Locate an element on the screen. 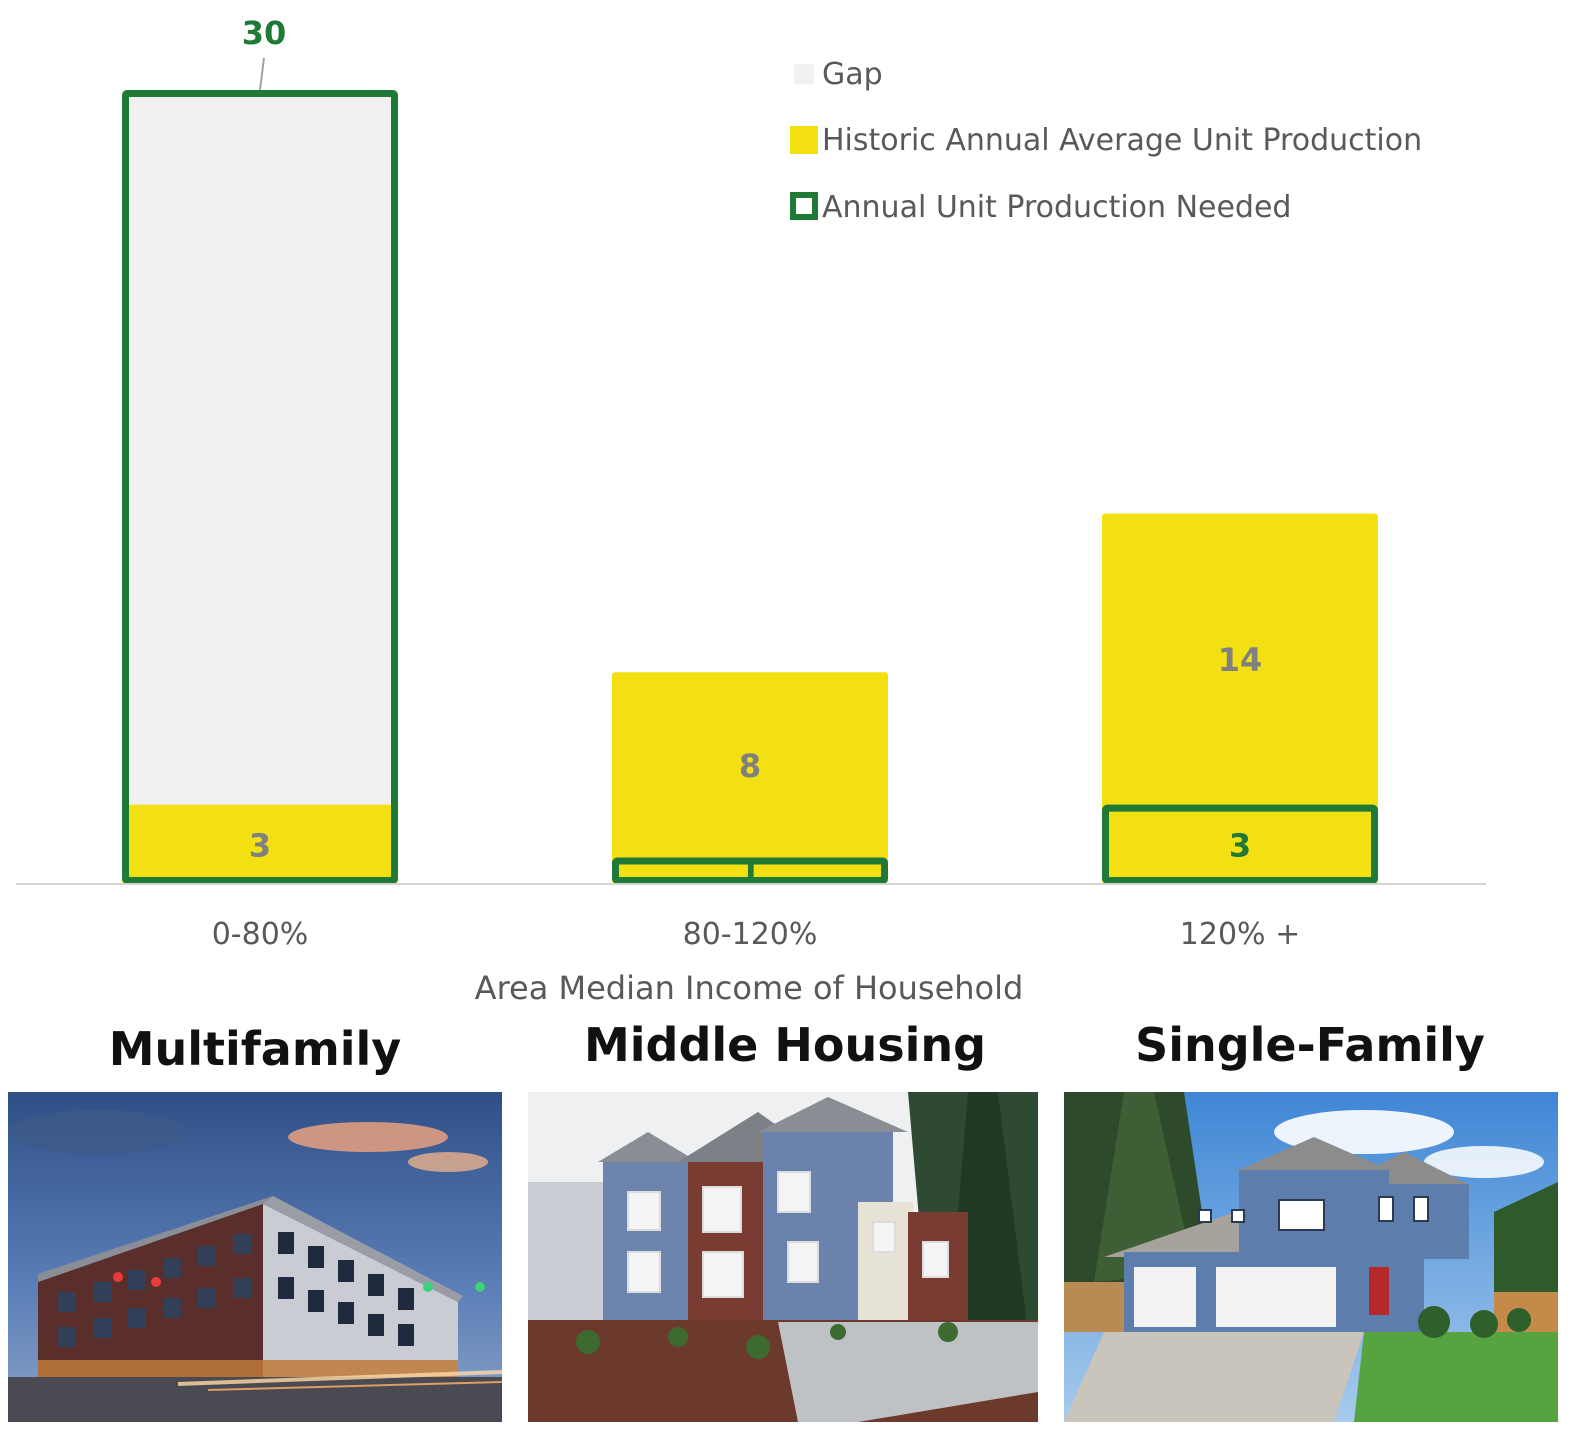 Image resolution: width=1576 pixels, height=1438 pixels. data-label-needed-1: 1 is located at coordinates (750, 872).